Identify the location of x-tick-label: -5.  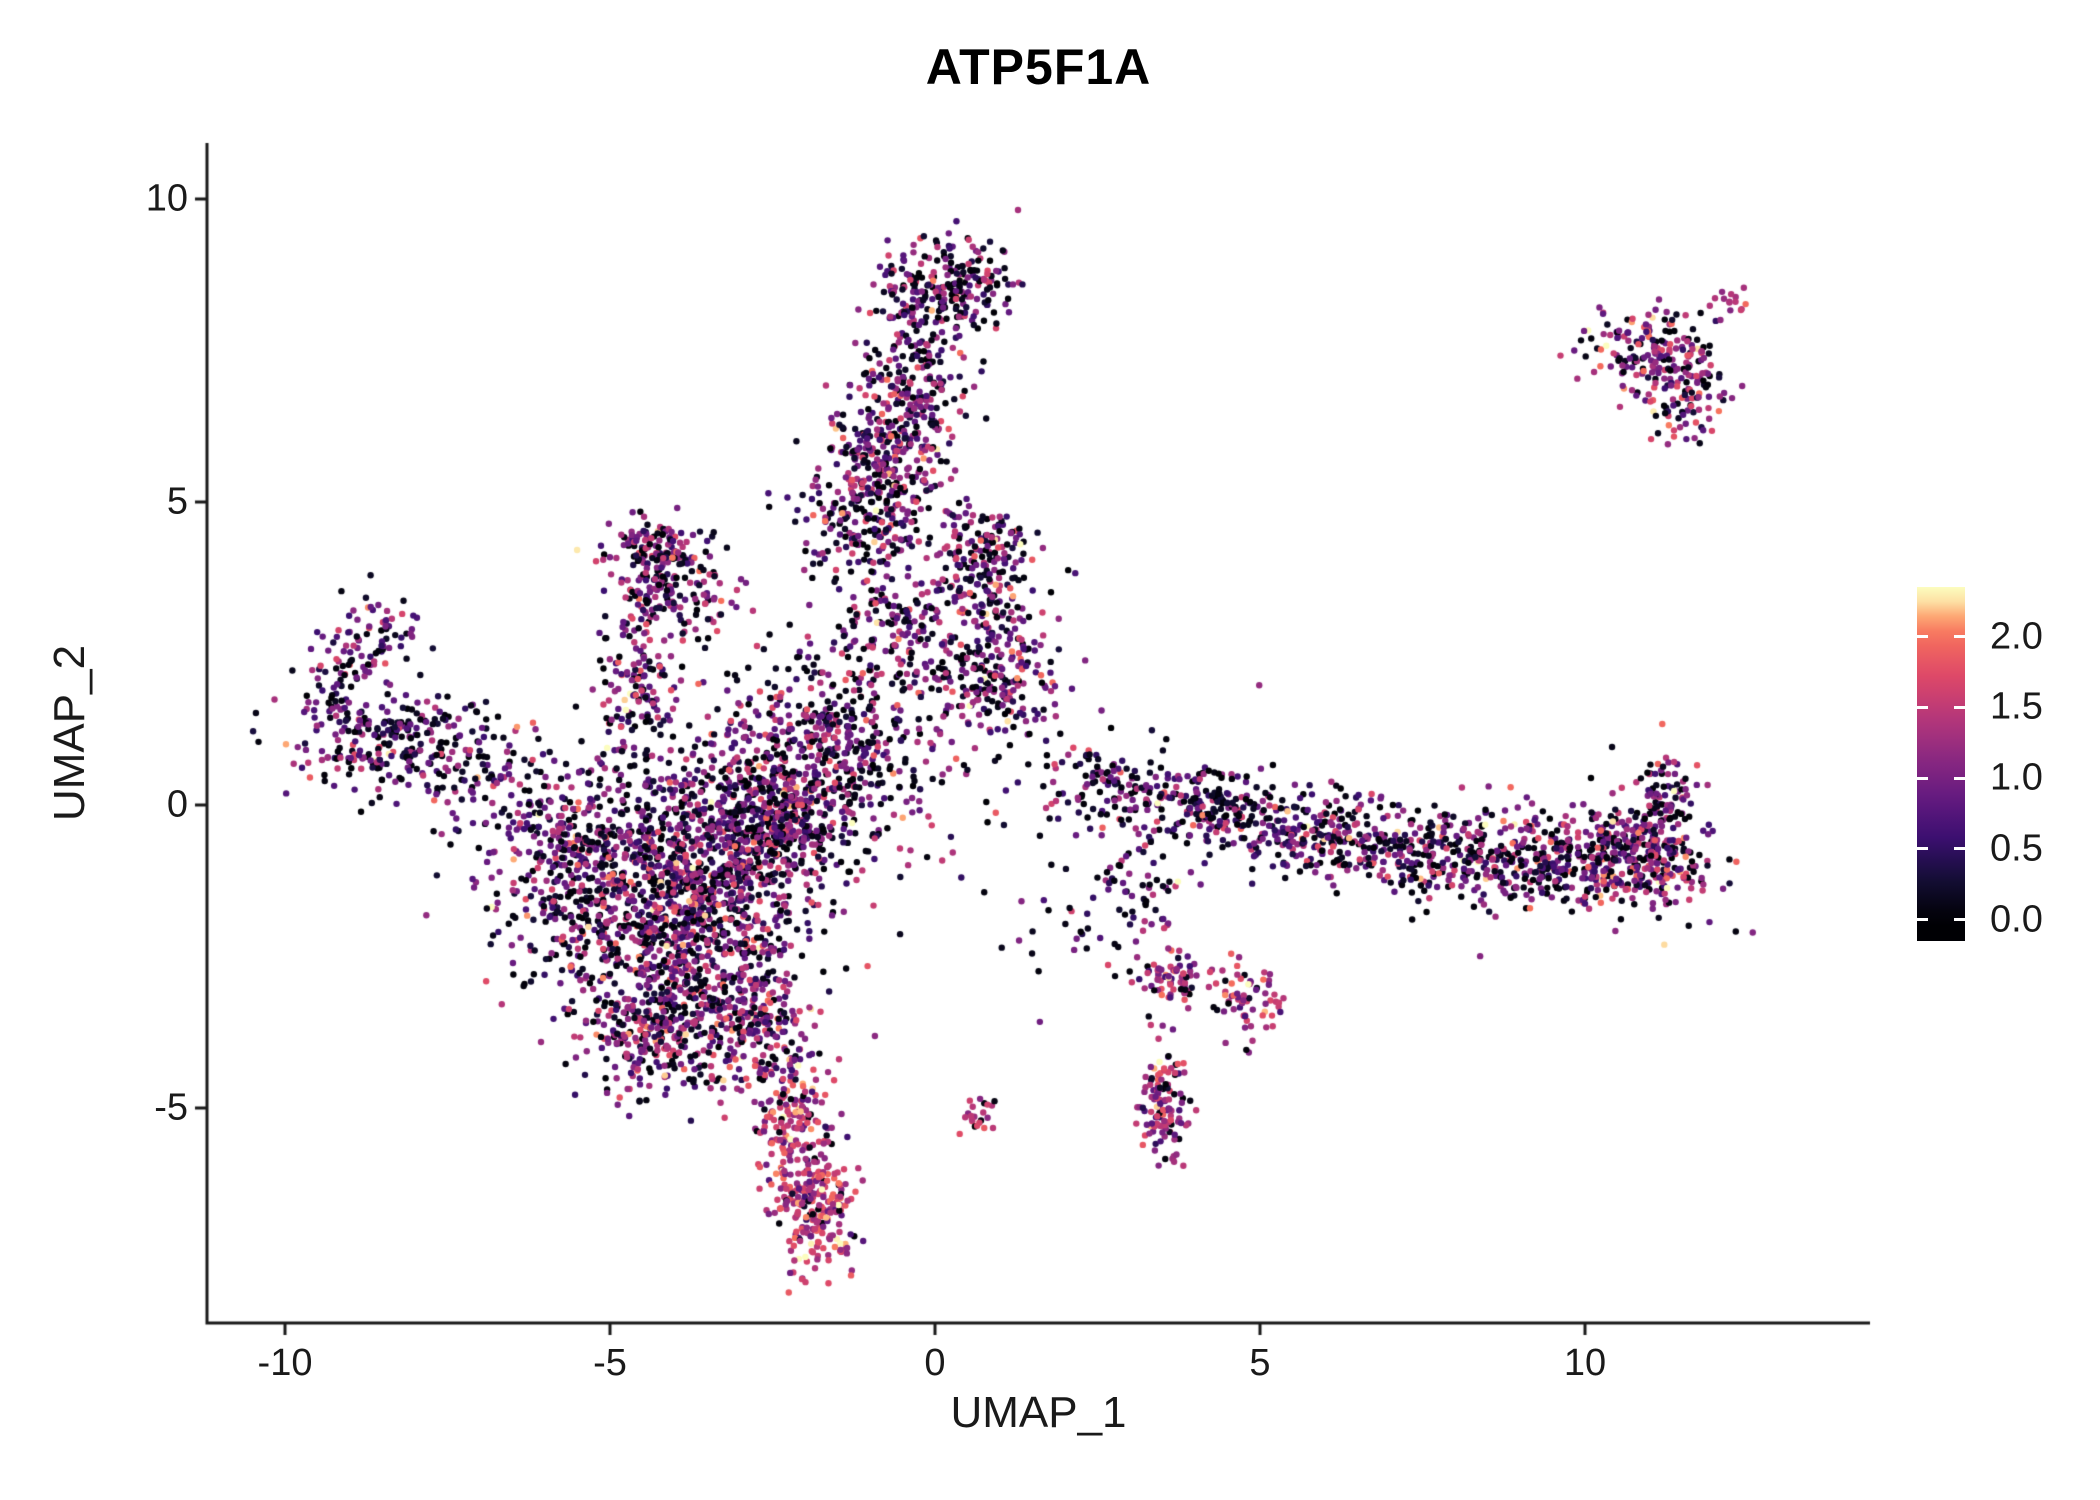
(610, 1363).